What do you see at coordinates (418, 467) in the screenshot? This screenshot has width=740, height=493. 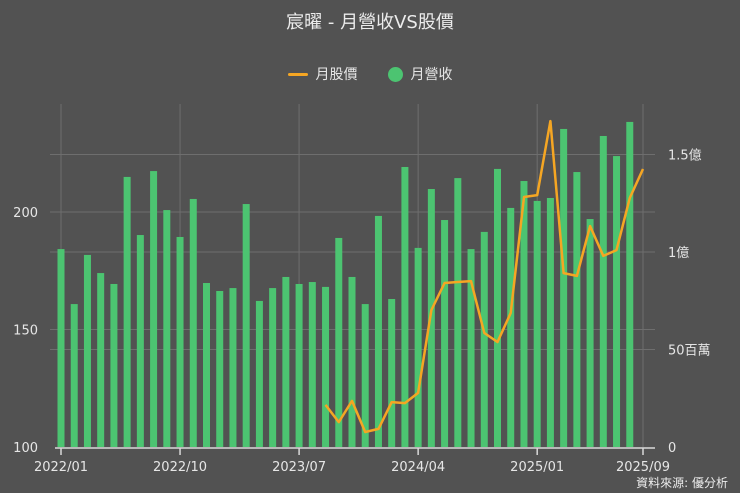 I see `x-axis-tick-label: 2024/04` at bounding box center [418, 467].